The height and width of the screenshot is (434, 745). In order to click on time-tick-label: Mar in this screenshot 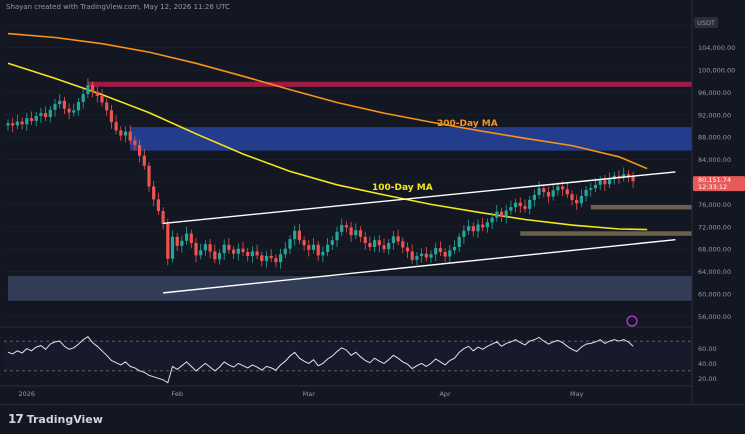, I will do `click(309, 394)`.